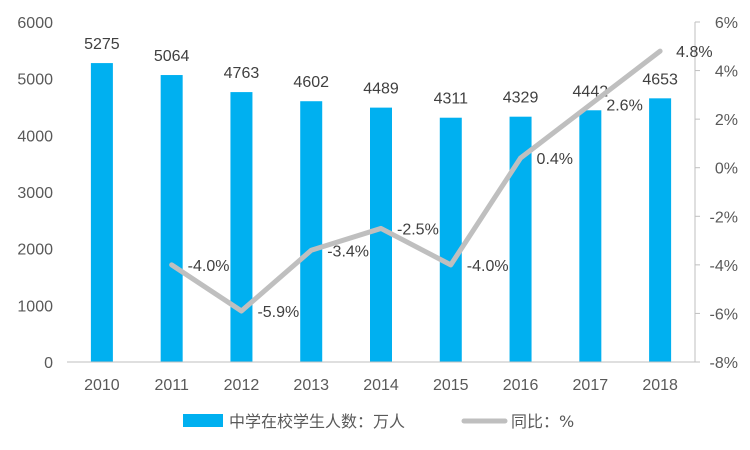 The image size is (750, 450). What do you see at coordinates (660, 230) in the screenshot?
I see `bar-2018` at bounding box center [660, 230].